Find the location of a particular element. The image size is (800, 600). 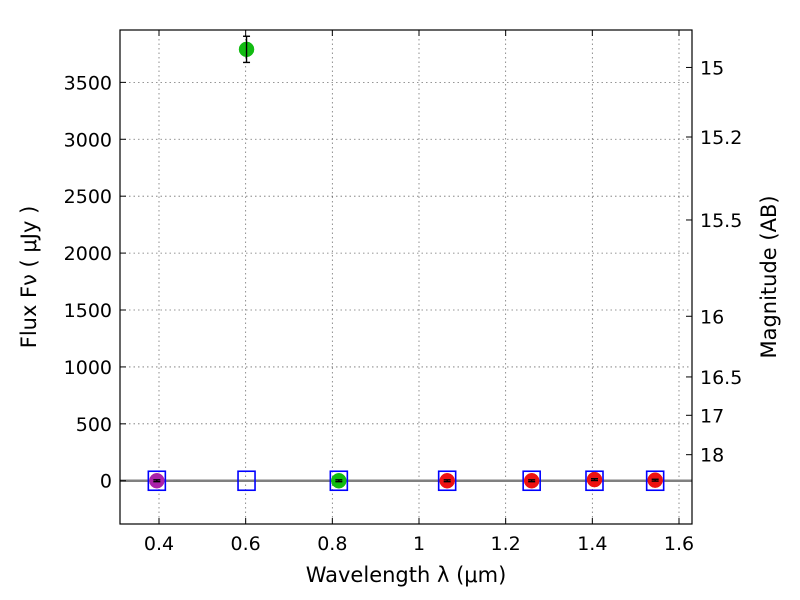

y2-tick-label: 15.2 is located at coordinates (721, 138).